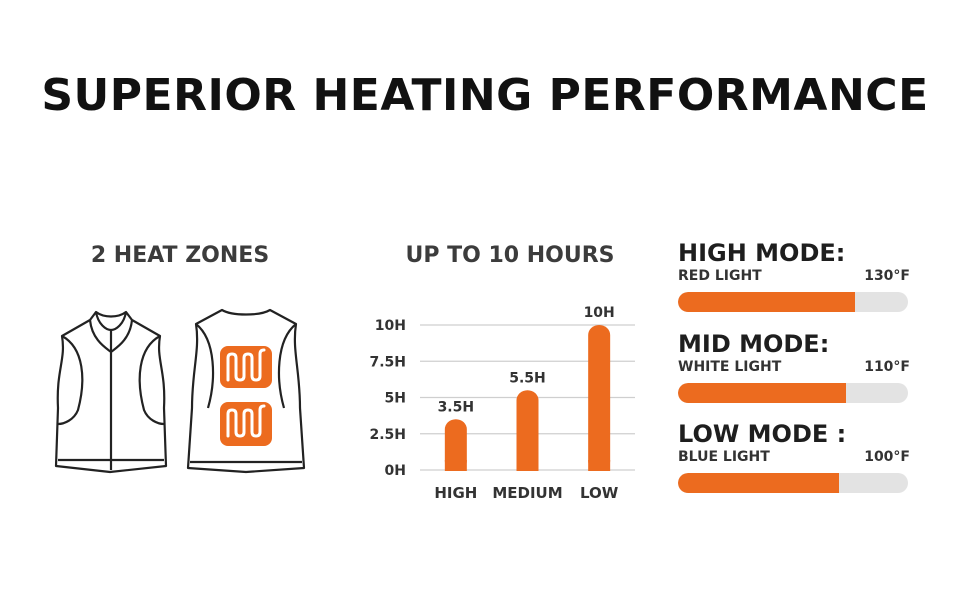 The width and height of the screenshot is (970, 600). I want to click on mode-low: LOW MODE : BLUE LIGHT 100°F, so click(798, 457).